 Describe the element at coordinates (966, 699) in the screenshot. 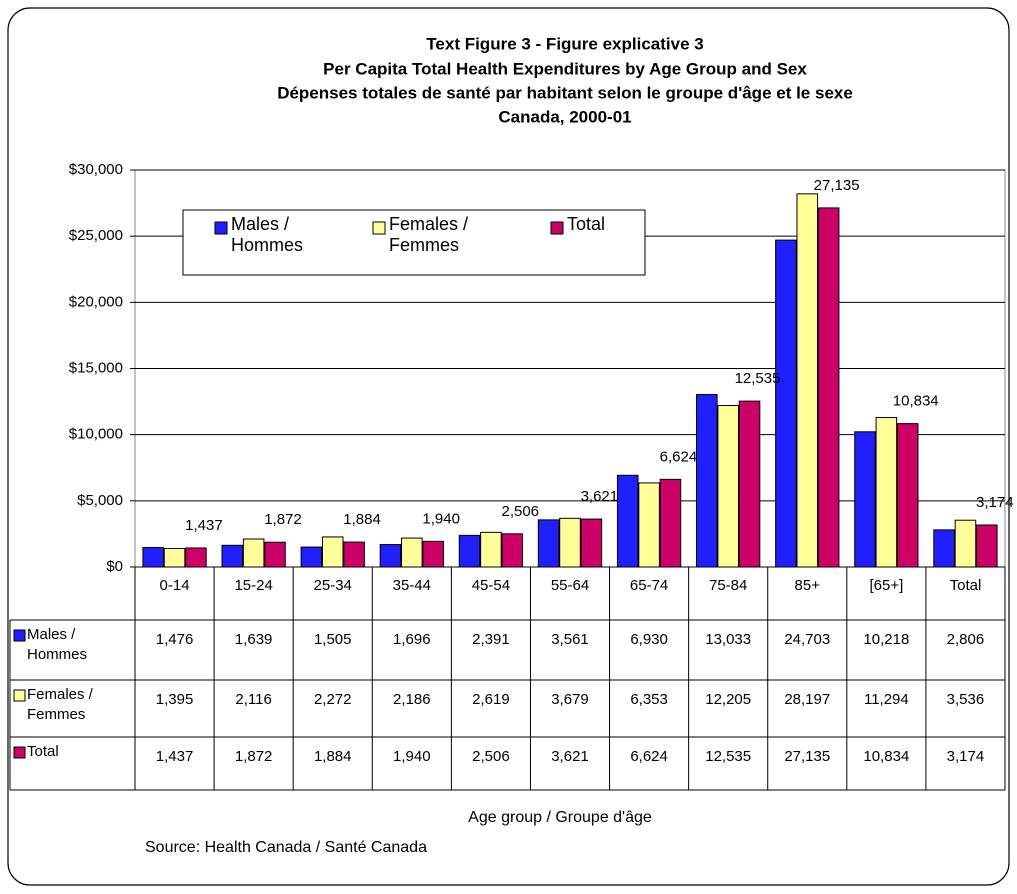

I see `table-cell: 3,536` at that location.